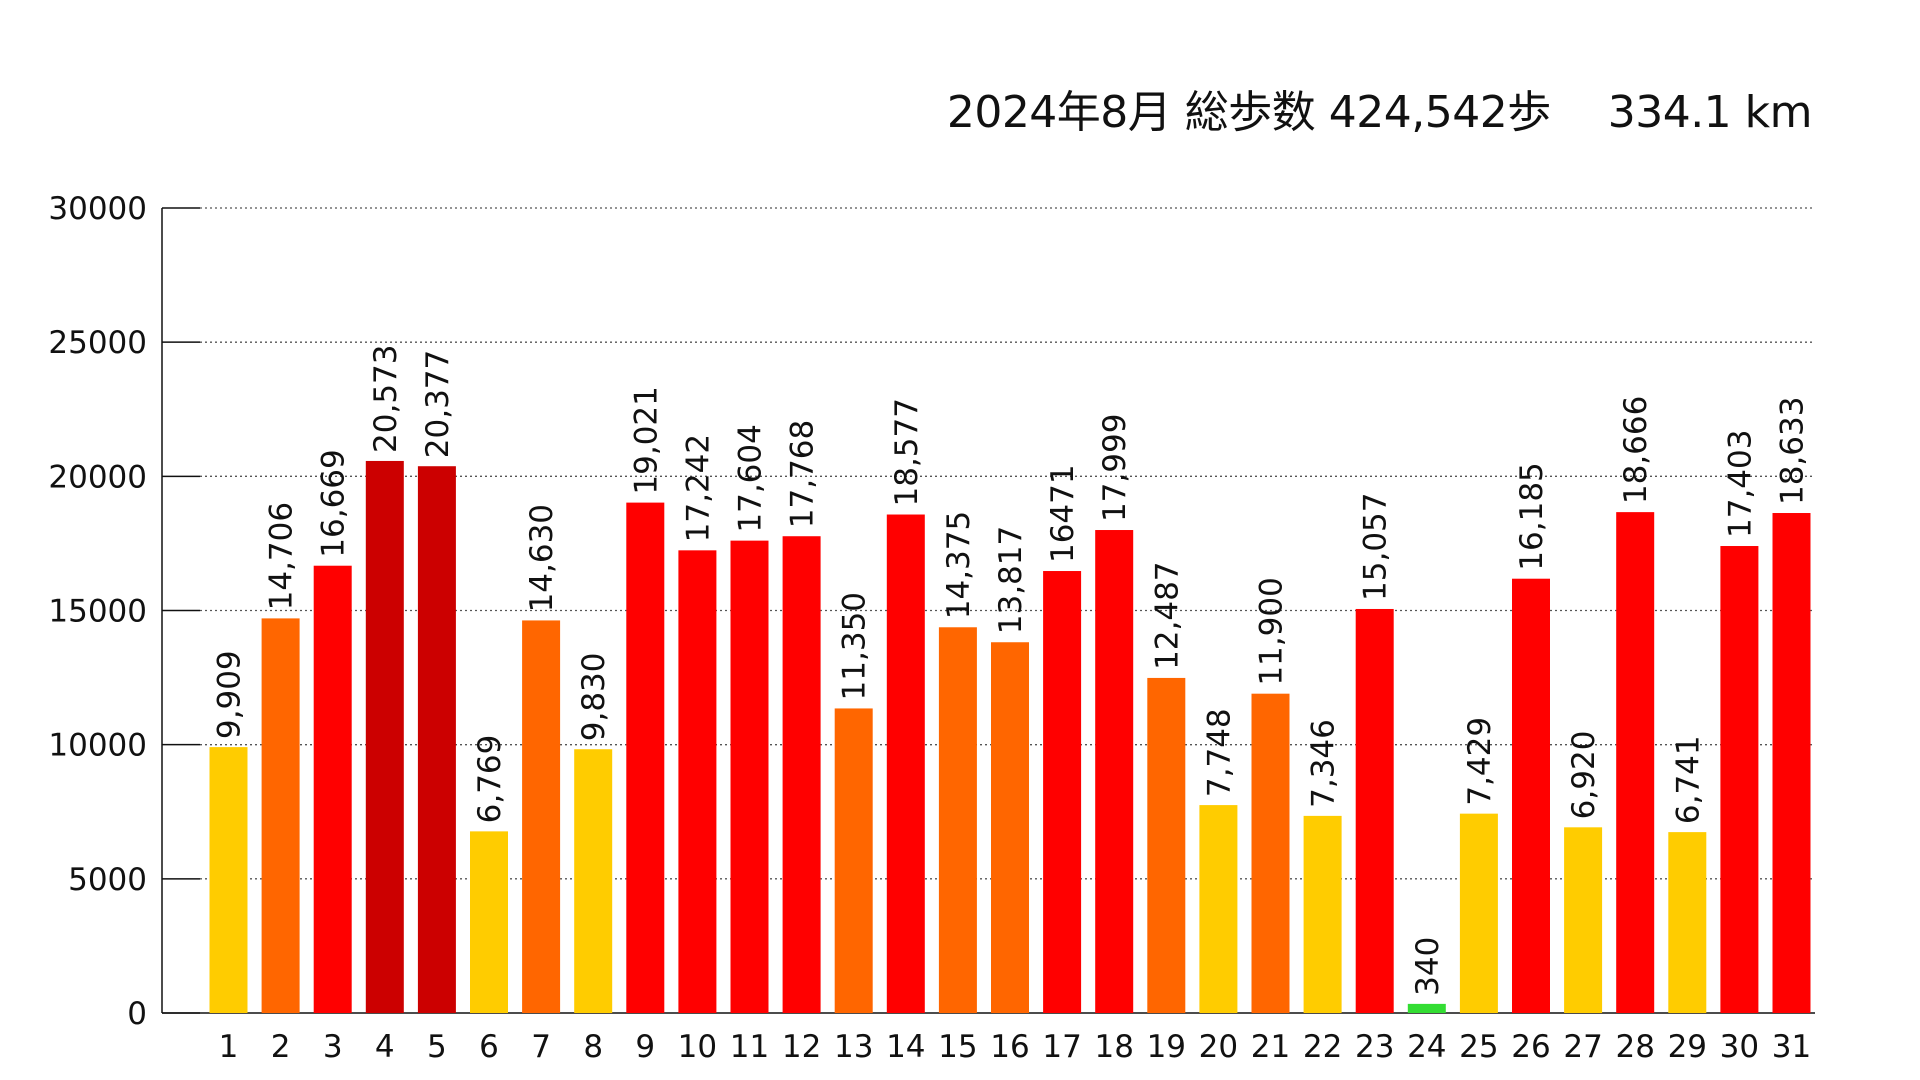  Describe the element at coordinates (907, 452) in the screenshot. I see `data-label-day-14: 18,577` at that location.